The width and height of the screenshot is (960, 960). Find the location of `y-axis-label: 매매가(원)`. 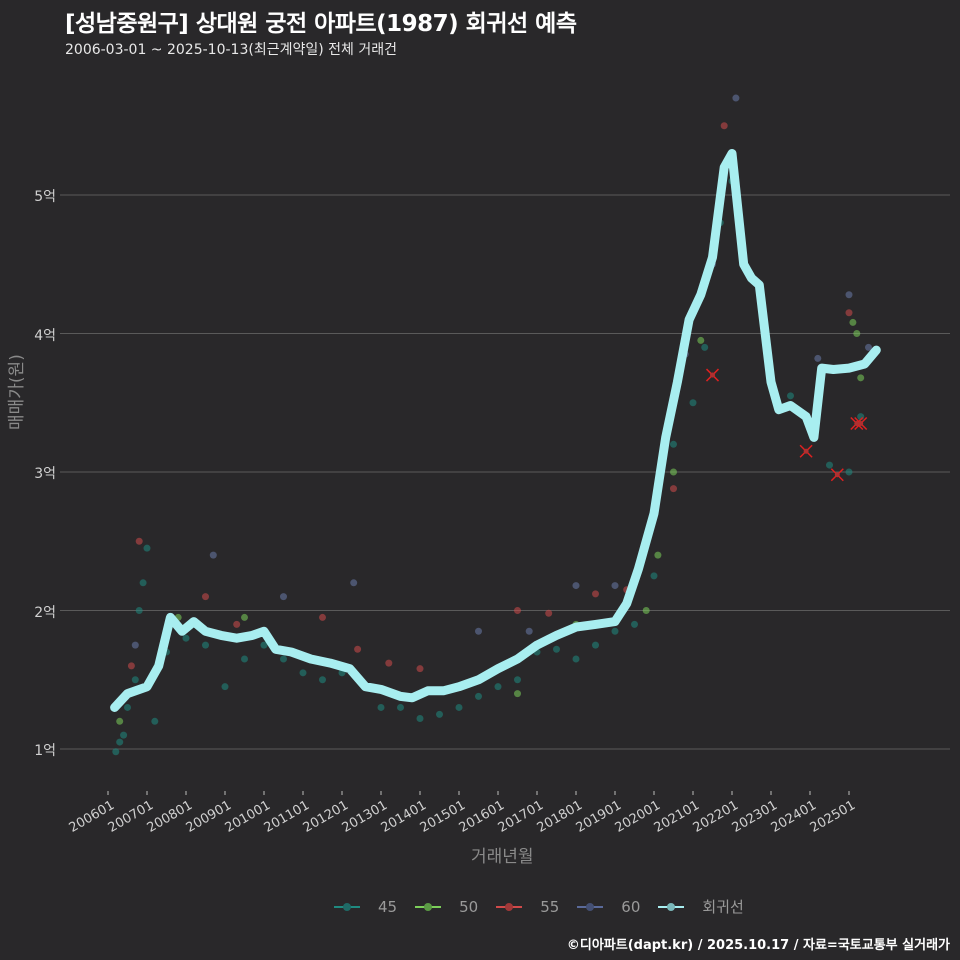

y-axis-label: 매매가(원) is located at coordinates (17, 392).